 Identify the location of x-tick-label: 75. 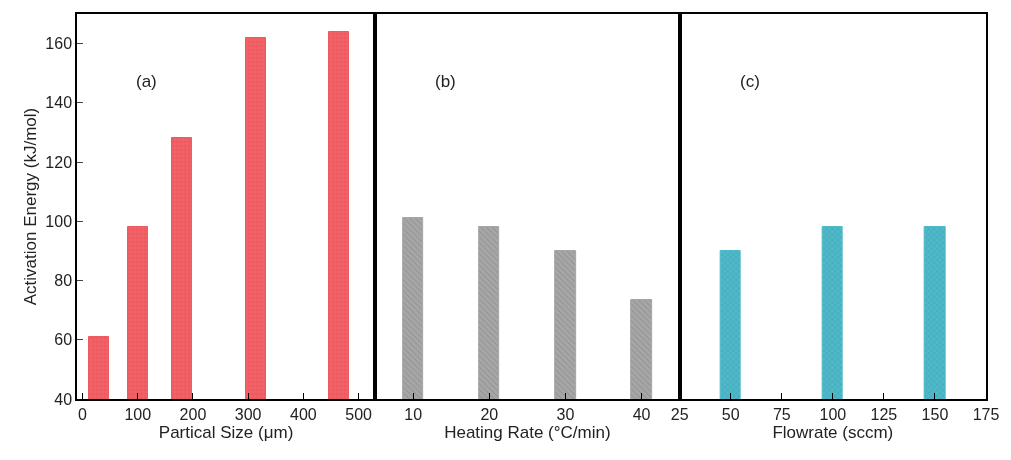
(781, 414).